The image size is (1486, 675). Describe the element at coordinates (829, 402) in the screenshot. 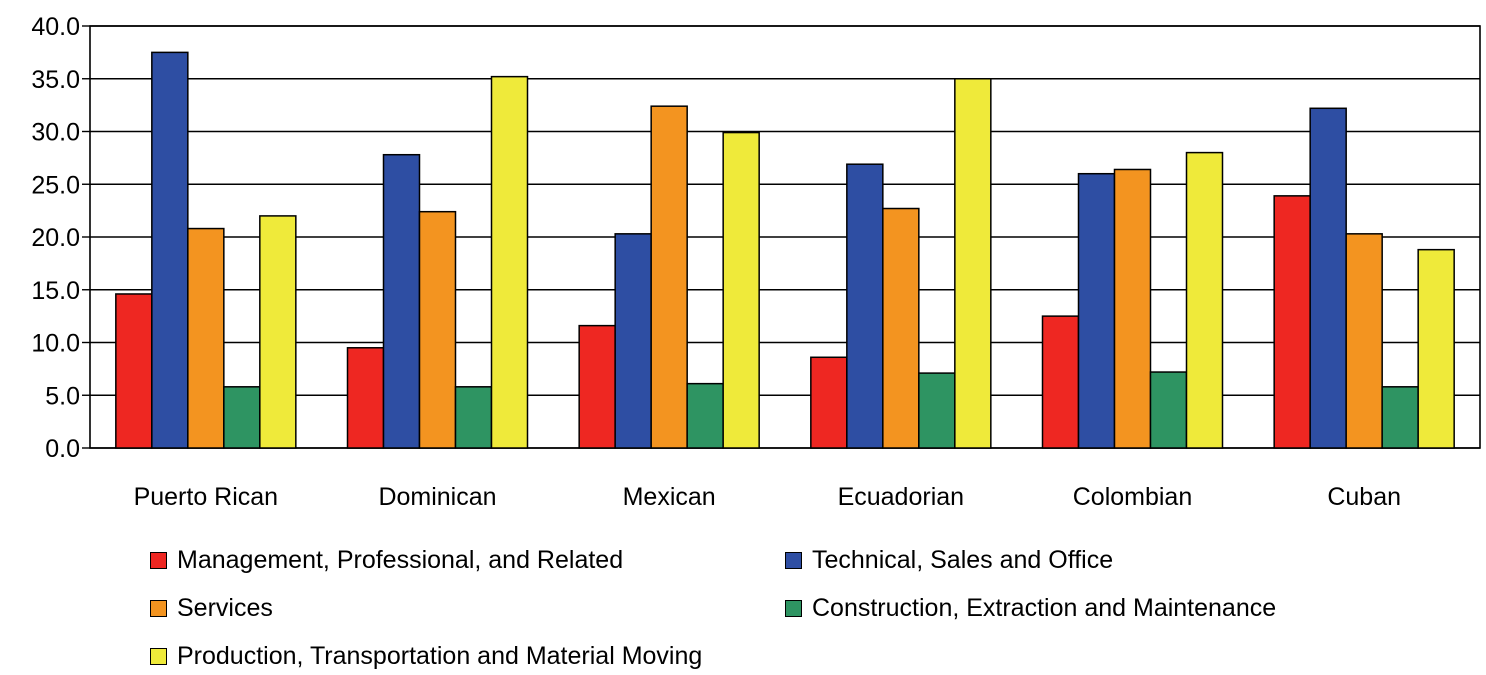

I see `bar-management-ecuadorian` at that location.